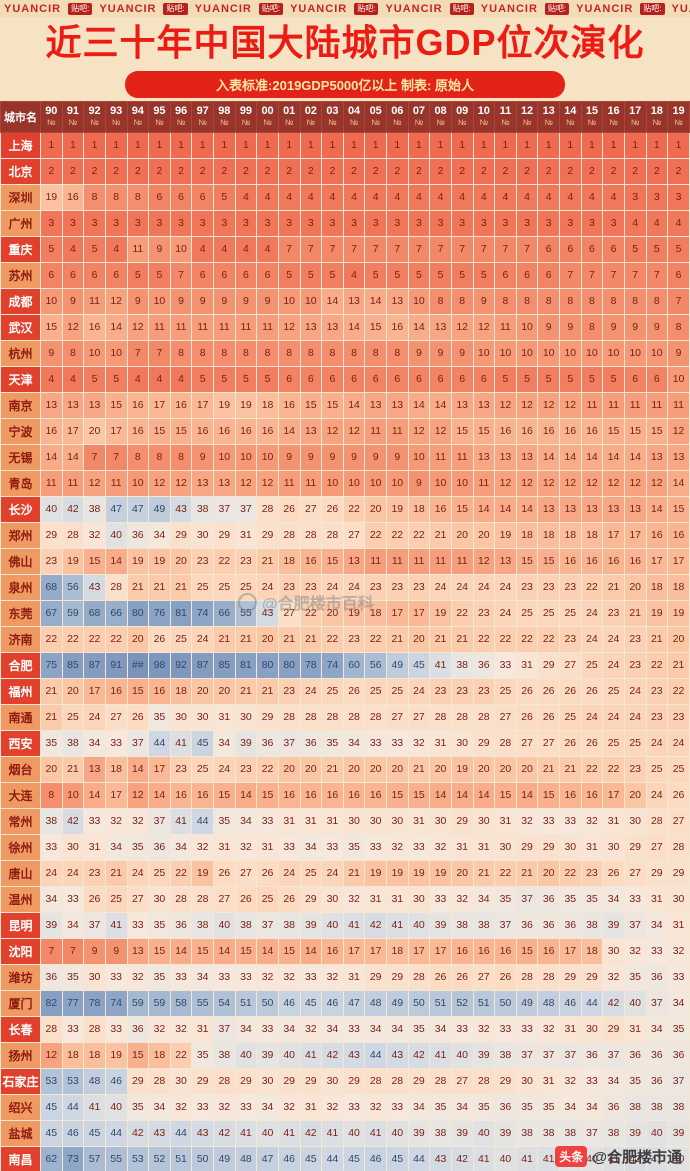  I want to click on rank-cell: 5, so click(613, 379).